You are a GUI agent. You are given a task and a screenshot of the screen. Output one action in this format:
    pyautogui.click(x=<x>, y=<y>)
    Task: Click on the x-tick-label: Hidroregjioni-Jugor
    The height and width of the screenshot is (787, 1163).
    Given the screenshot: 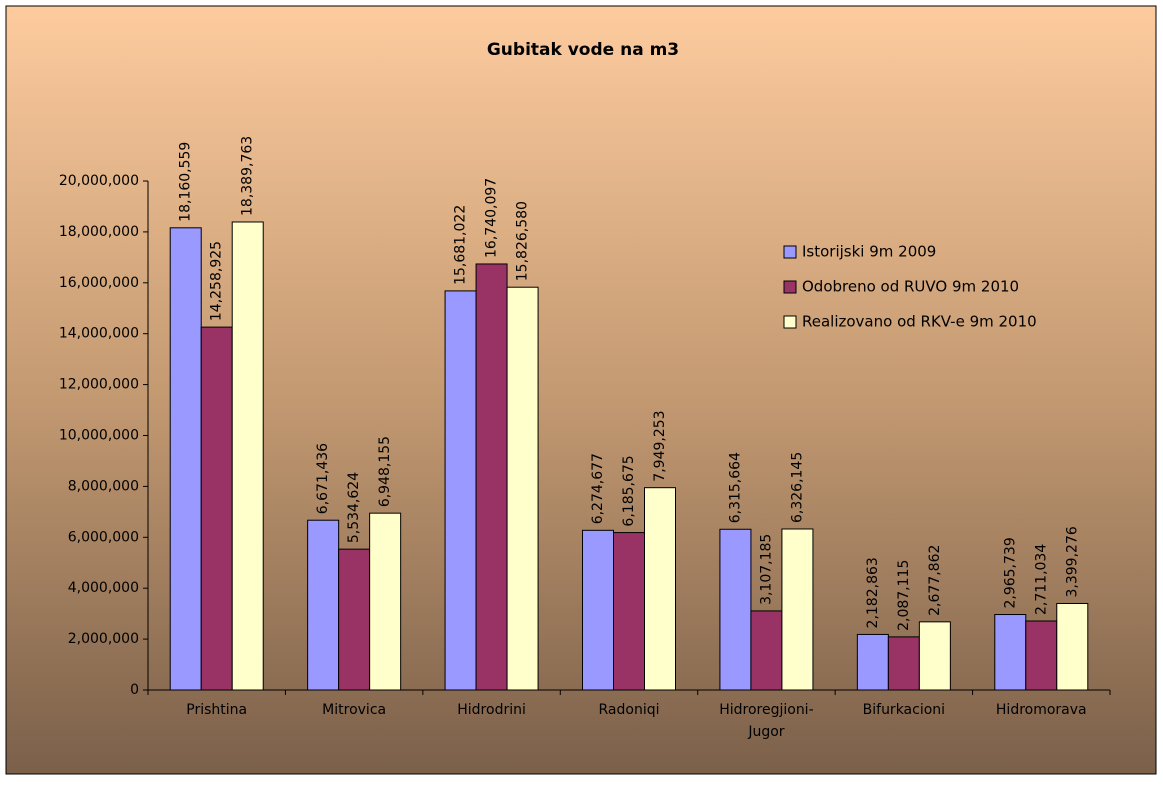 What is the action you would take?
    pyautogui.click(x=766, y=721)
    